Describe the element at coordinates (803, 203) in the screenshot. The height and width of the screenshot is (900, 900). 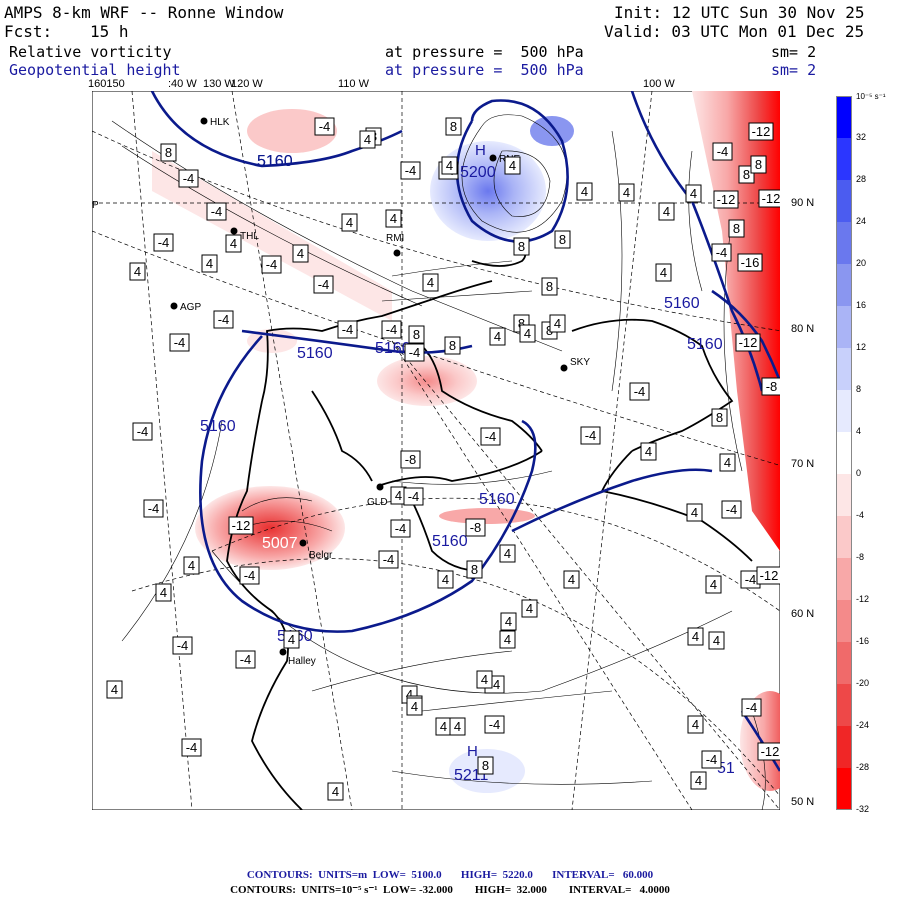
I see `lat-label-90: 90 N` at that location.